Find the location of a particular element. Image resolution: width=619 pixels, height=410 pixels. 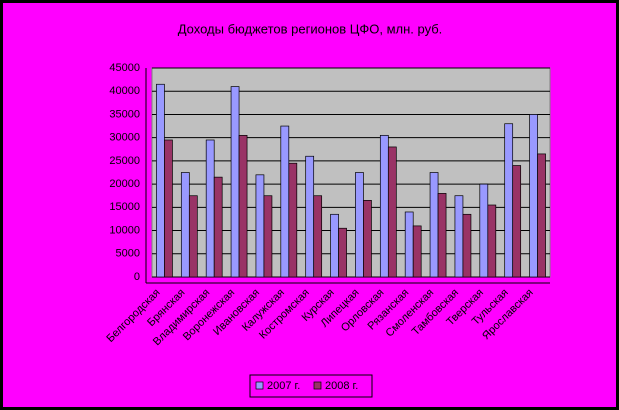

y-tick-label: 0 is located at coordinates (137, 277).